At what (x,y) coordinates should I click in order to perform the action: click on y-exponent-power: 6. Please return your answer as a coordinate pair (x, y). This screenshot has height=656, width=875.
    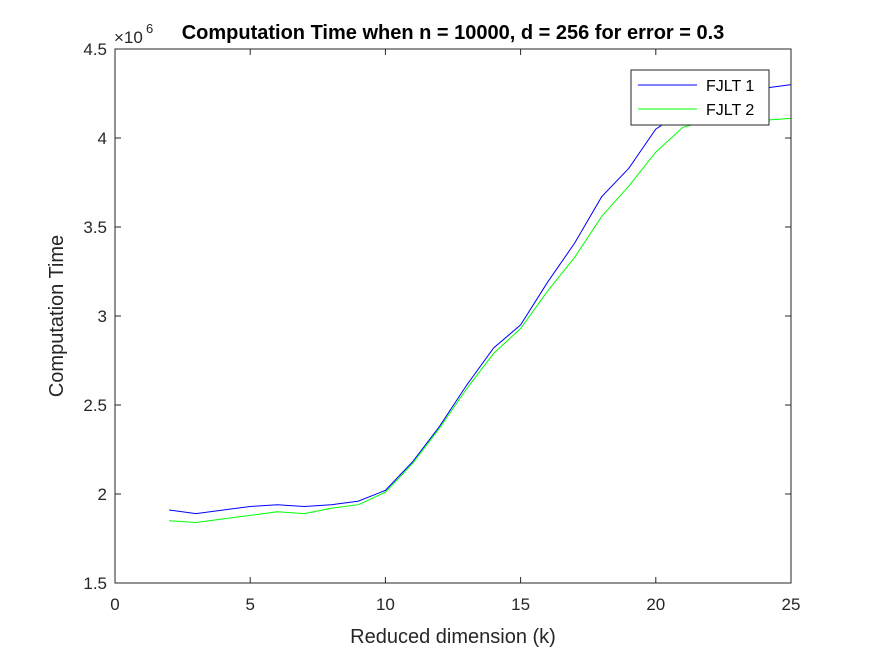
    Looking at the image, I should click on (149, 28).